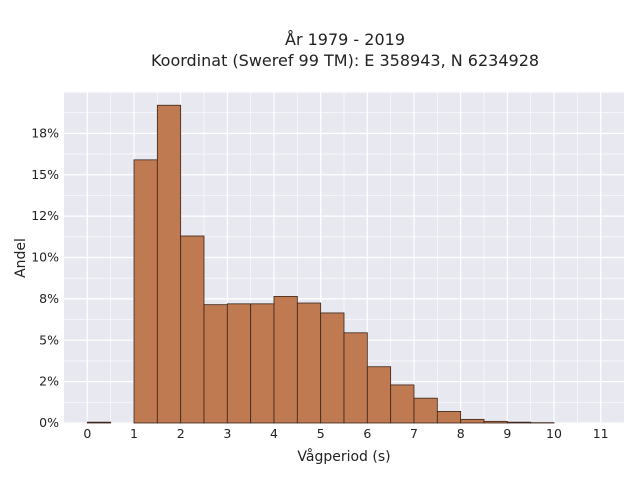 This screenshot has height=480, width=640. Describe the element at coordinates (345, 39) in the screenshot. I see `chart-title-line1: År 1979 - 2019` at that location.